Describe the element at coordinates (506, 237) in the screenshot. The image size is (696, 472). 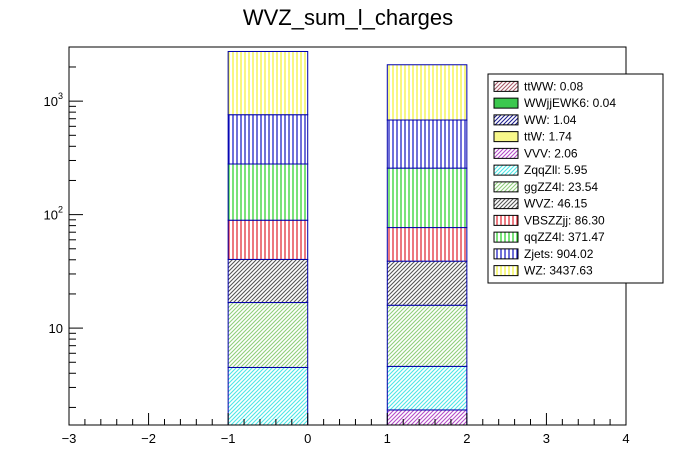
I see `legend-swatch-qqZZ4l` at that location.